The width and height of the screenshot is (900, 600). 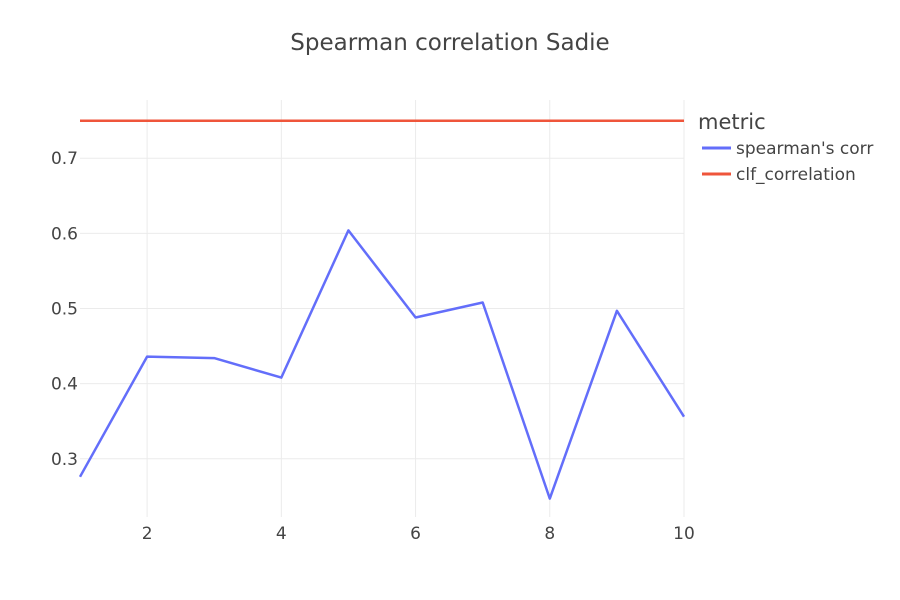 I want to click on y-tick-label: 0.6, so click(x=64, y=234).